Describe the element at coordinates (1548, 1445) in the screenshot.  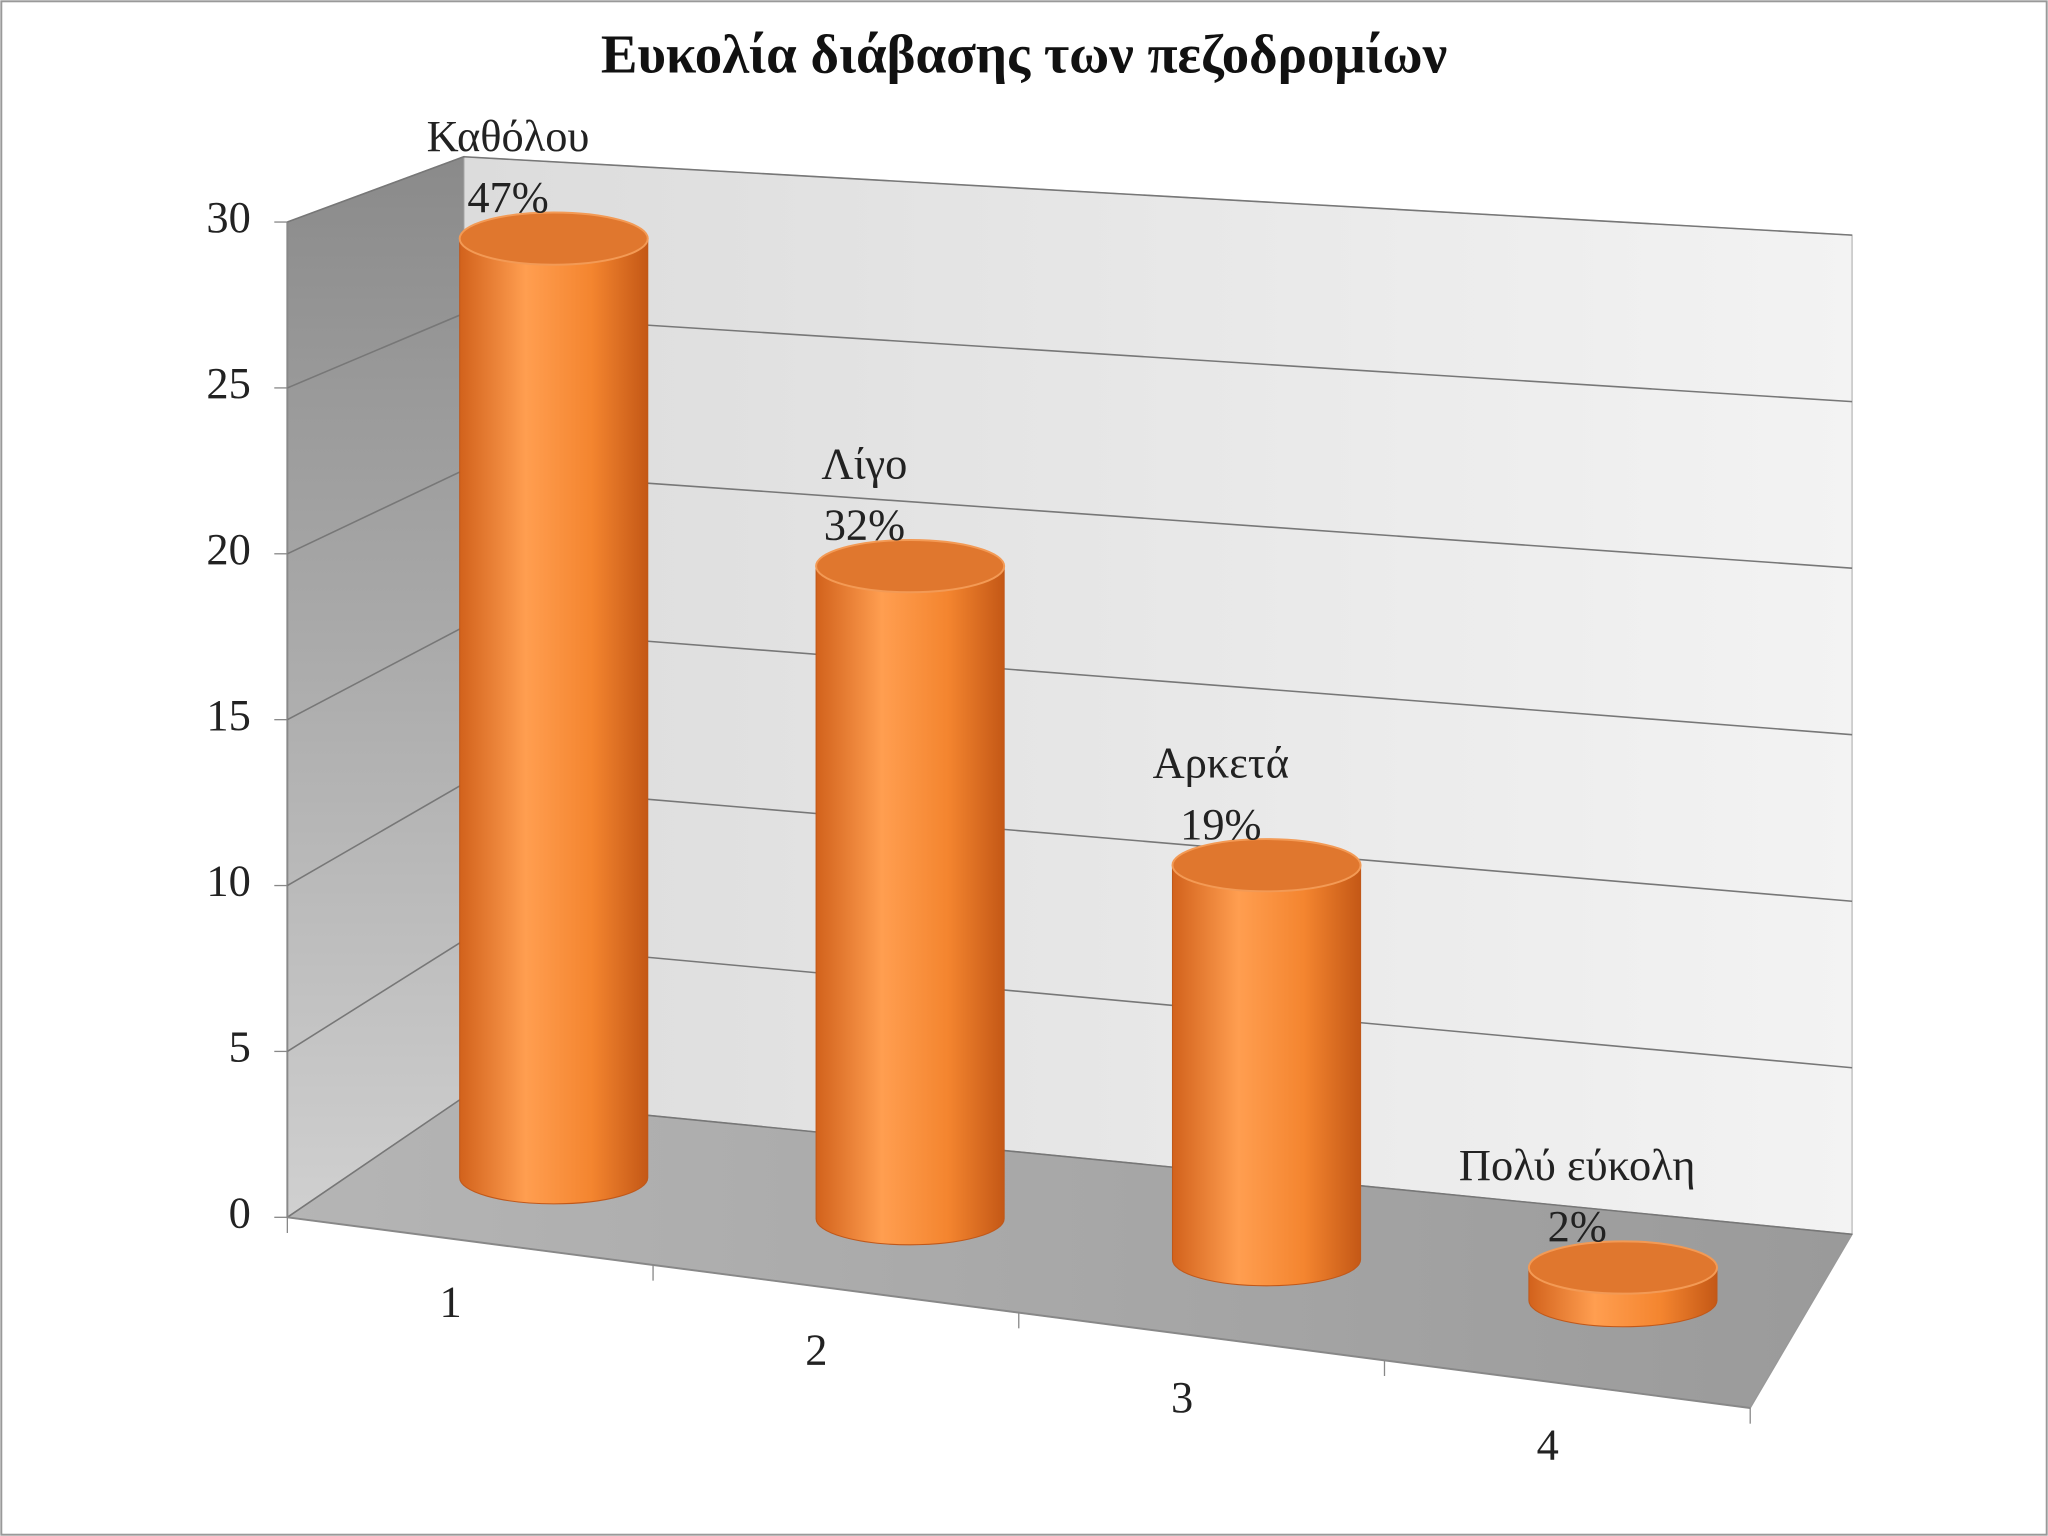
I see `x-tick-label: 4` at that location.